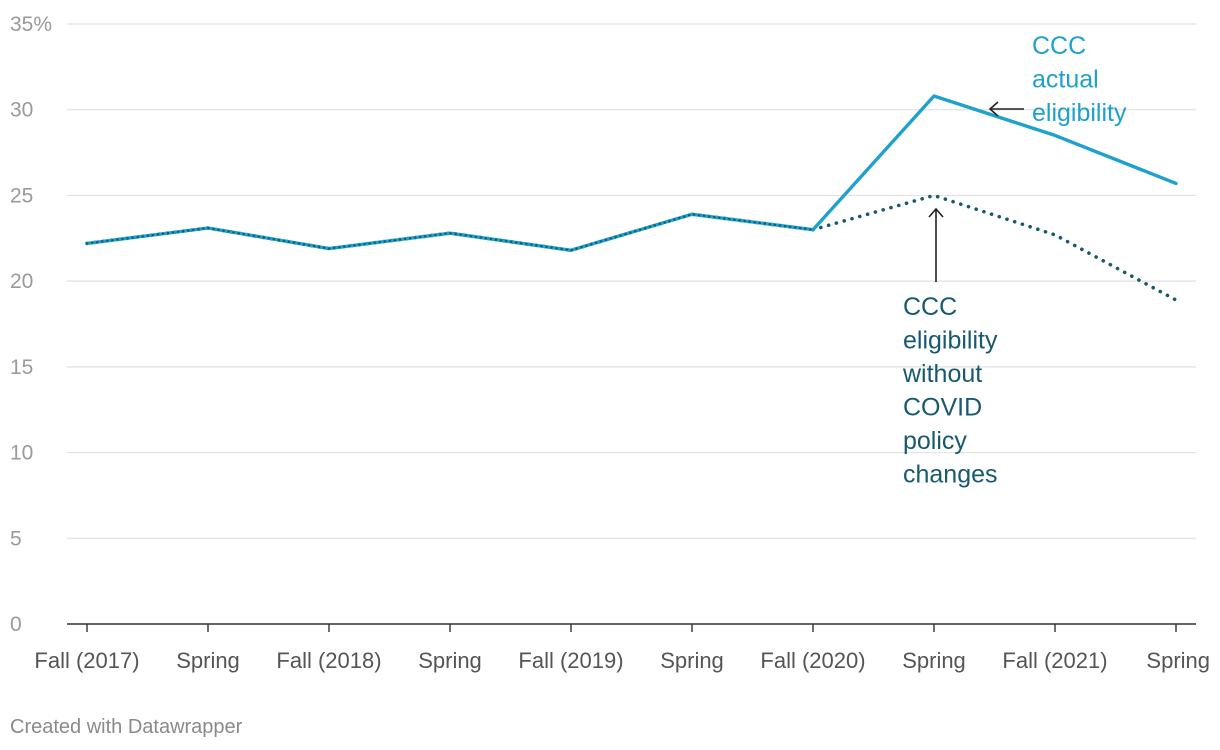 This screenshot has width=1220, height=750. I want to click on annotation-line: policy, so click(935, 441).